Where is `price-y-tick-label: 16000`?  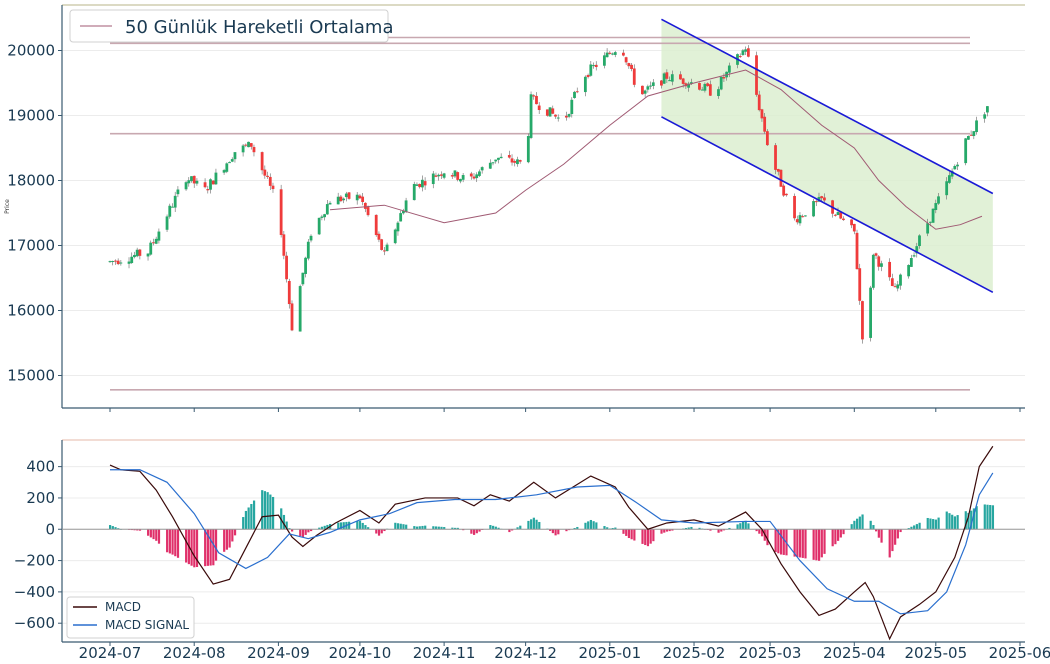 price-y-tick-label: 16000 is located at coordinates (31, 311).